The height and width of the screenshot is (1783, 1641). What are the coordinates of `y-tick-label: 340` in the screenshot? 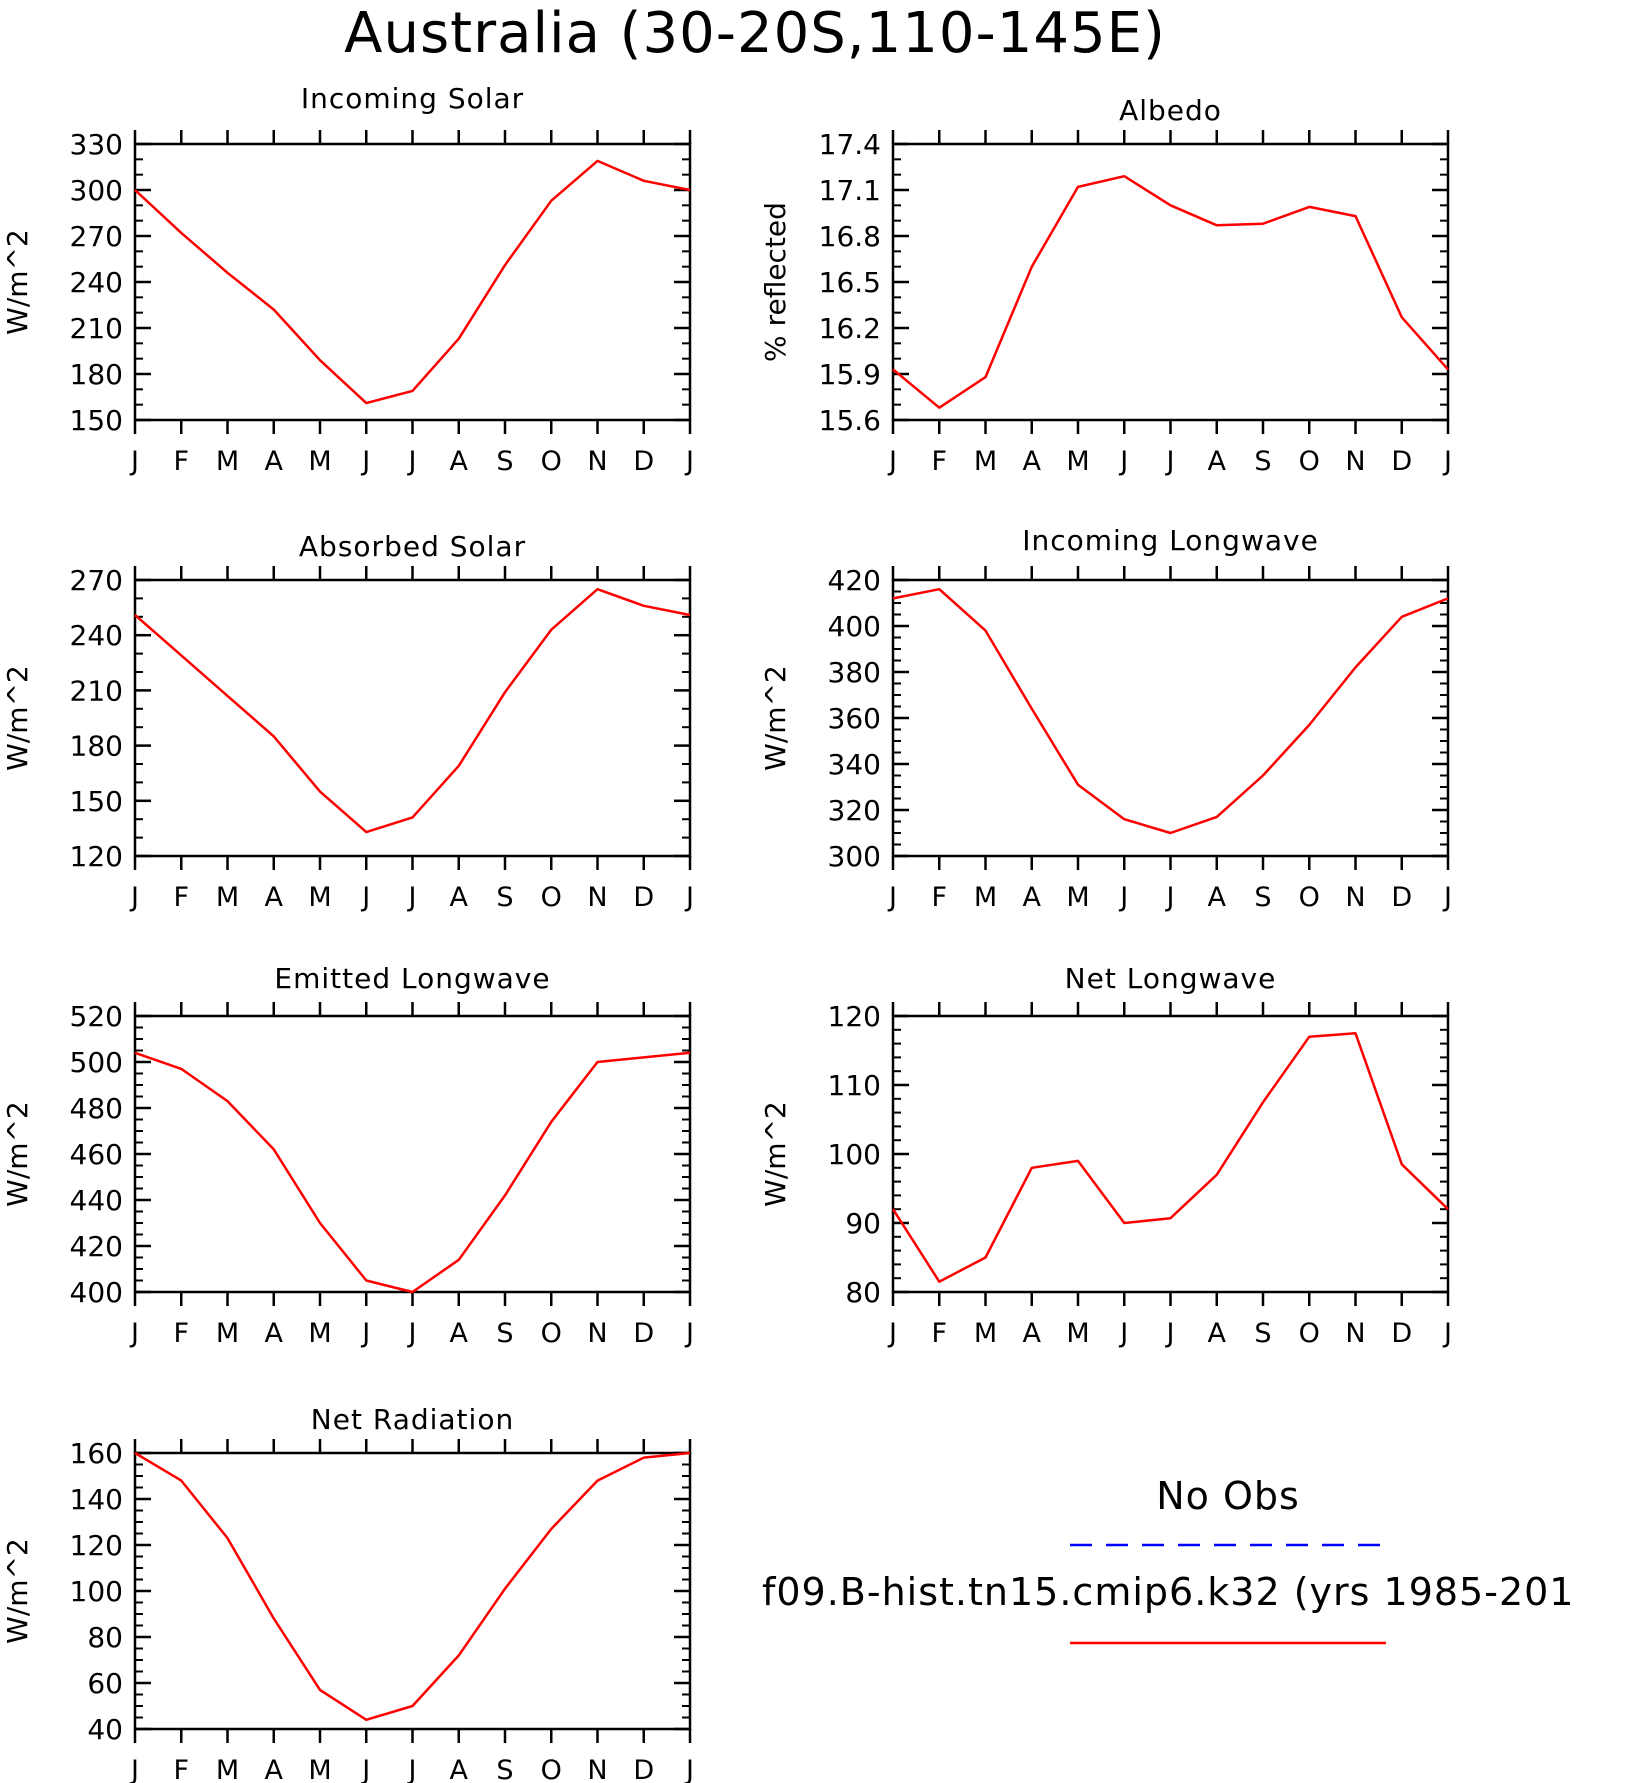 It's located at (854, 764).